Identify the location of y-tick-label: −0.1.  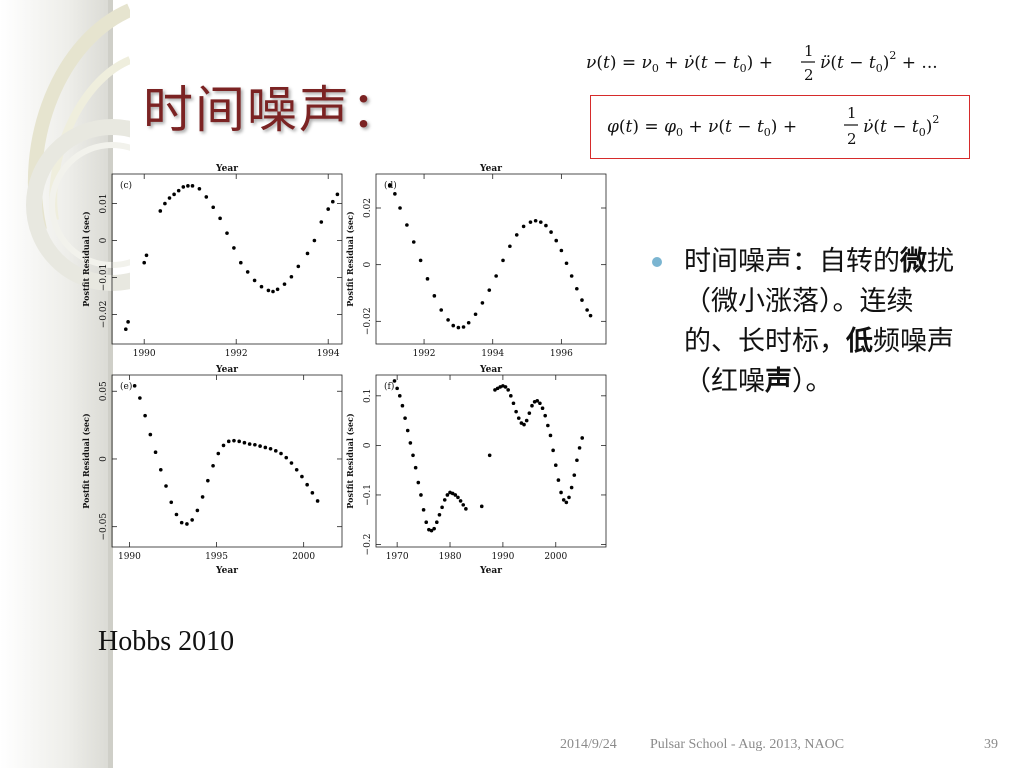
(368, 495).